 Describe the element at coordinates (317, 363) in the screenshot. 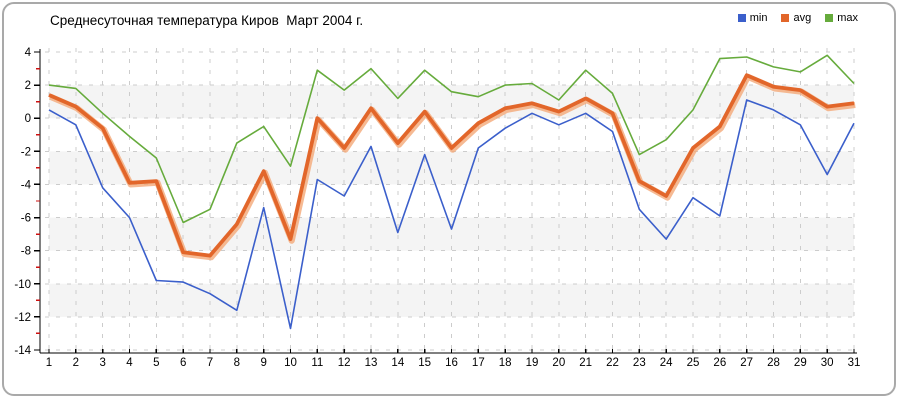

I see `svg-text: 11` at that location.